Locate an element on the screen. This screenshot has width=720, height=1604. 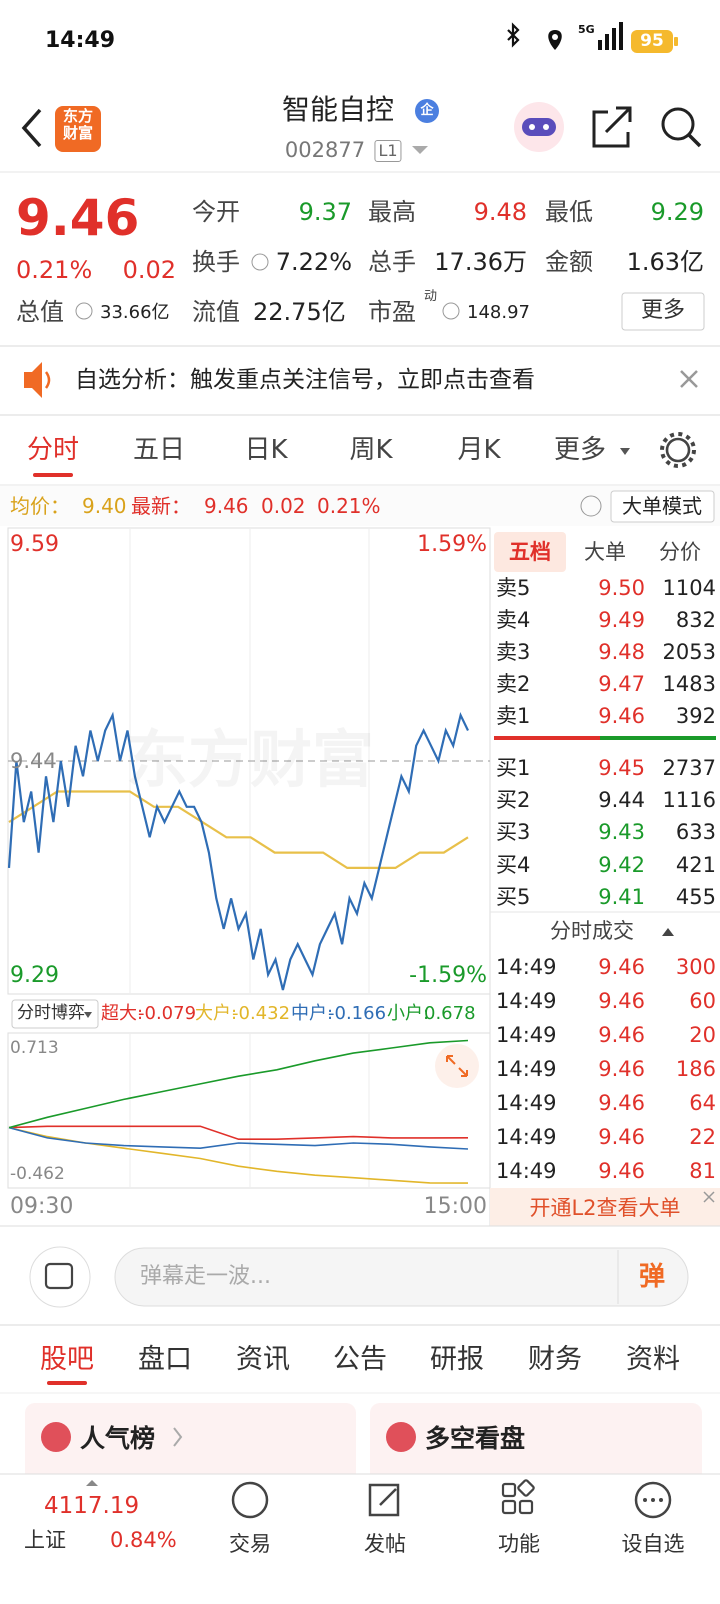
danmaku-toggle is located at coordinates (60, 1277).